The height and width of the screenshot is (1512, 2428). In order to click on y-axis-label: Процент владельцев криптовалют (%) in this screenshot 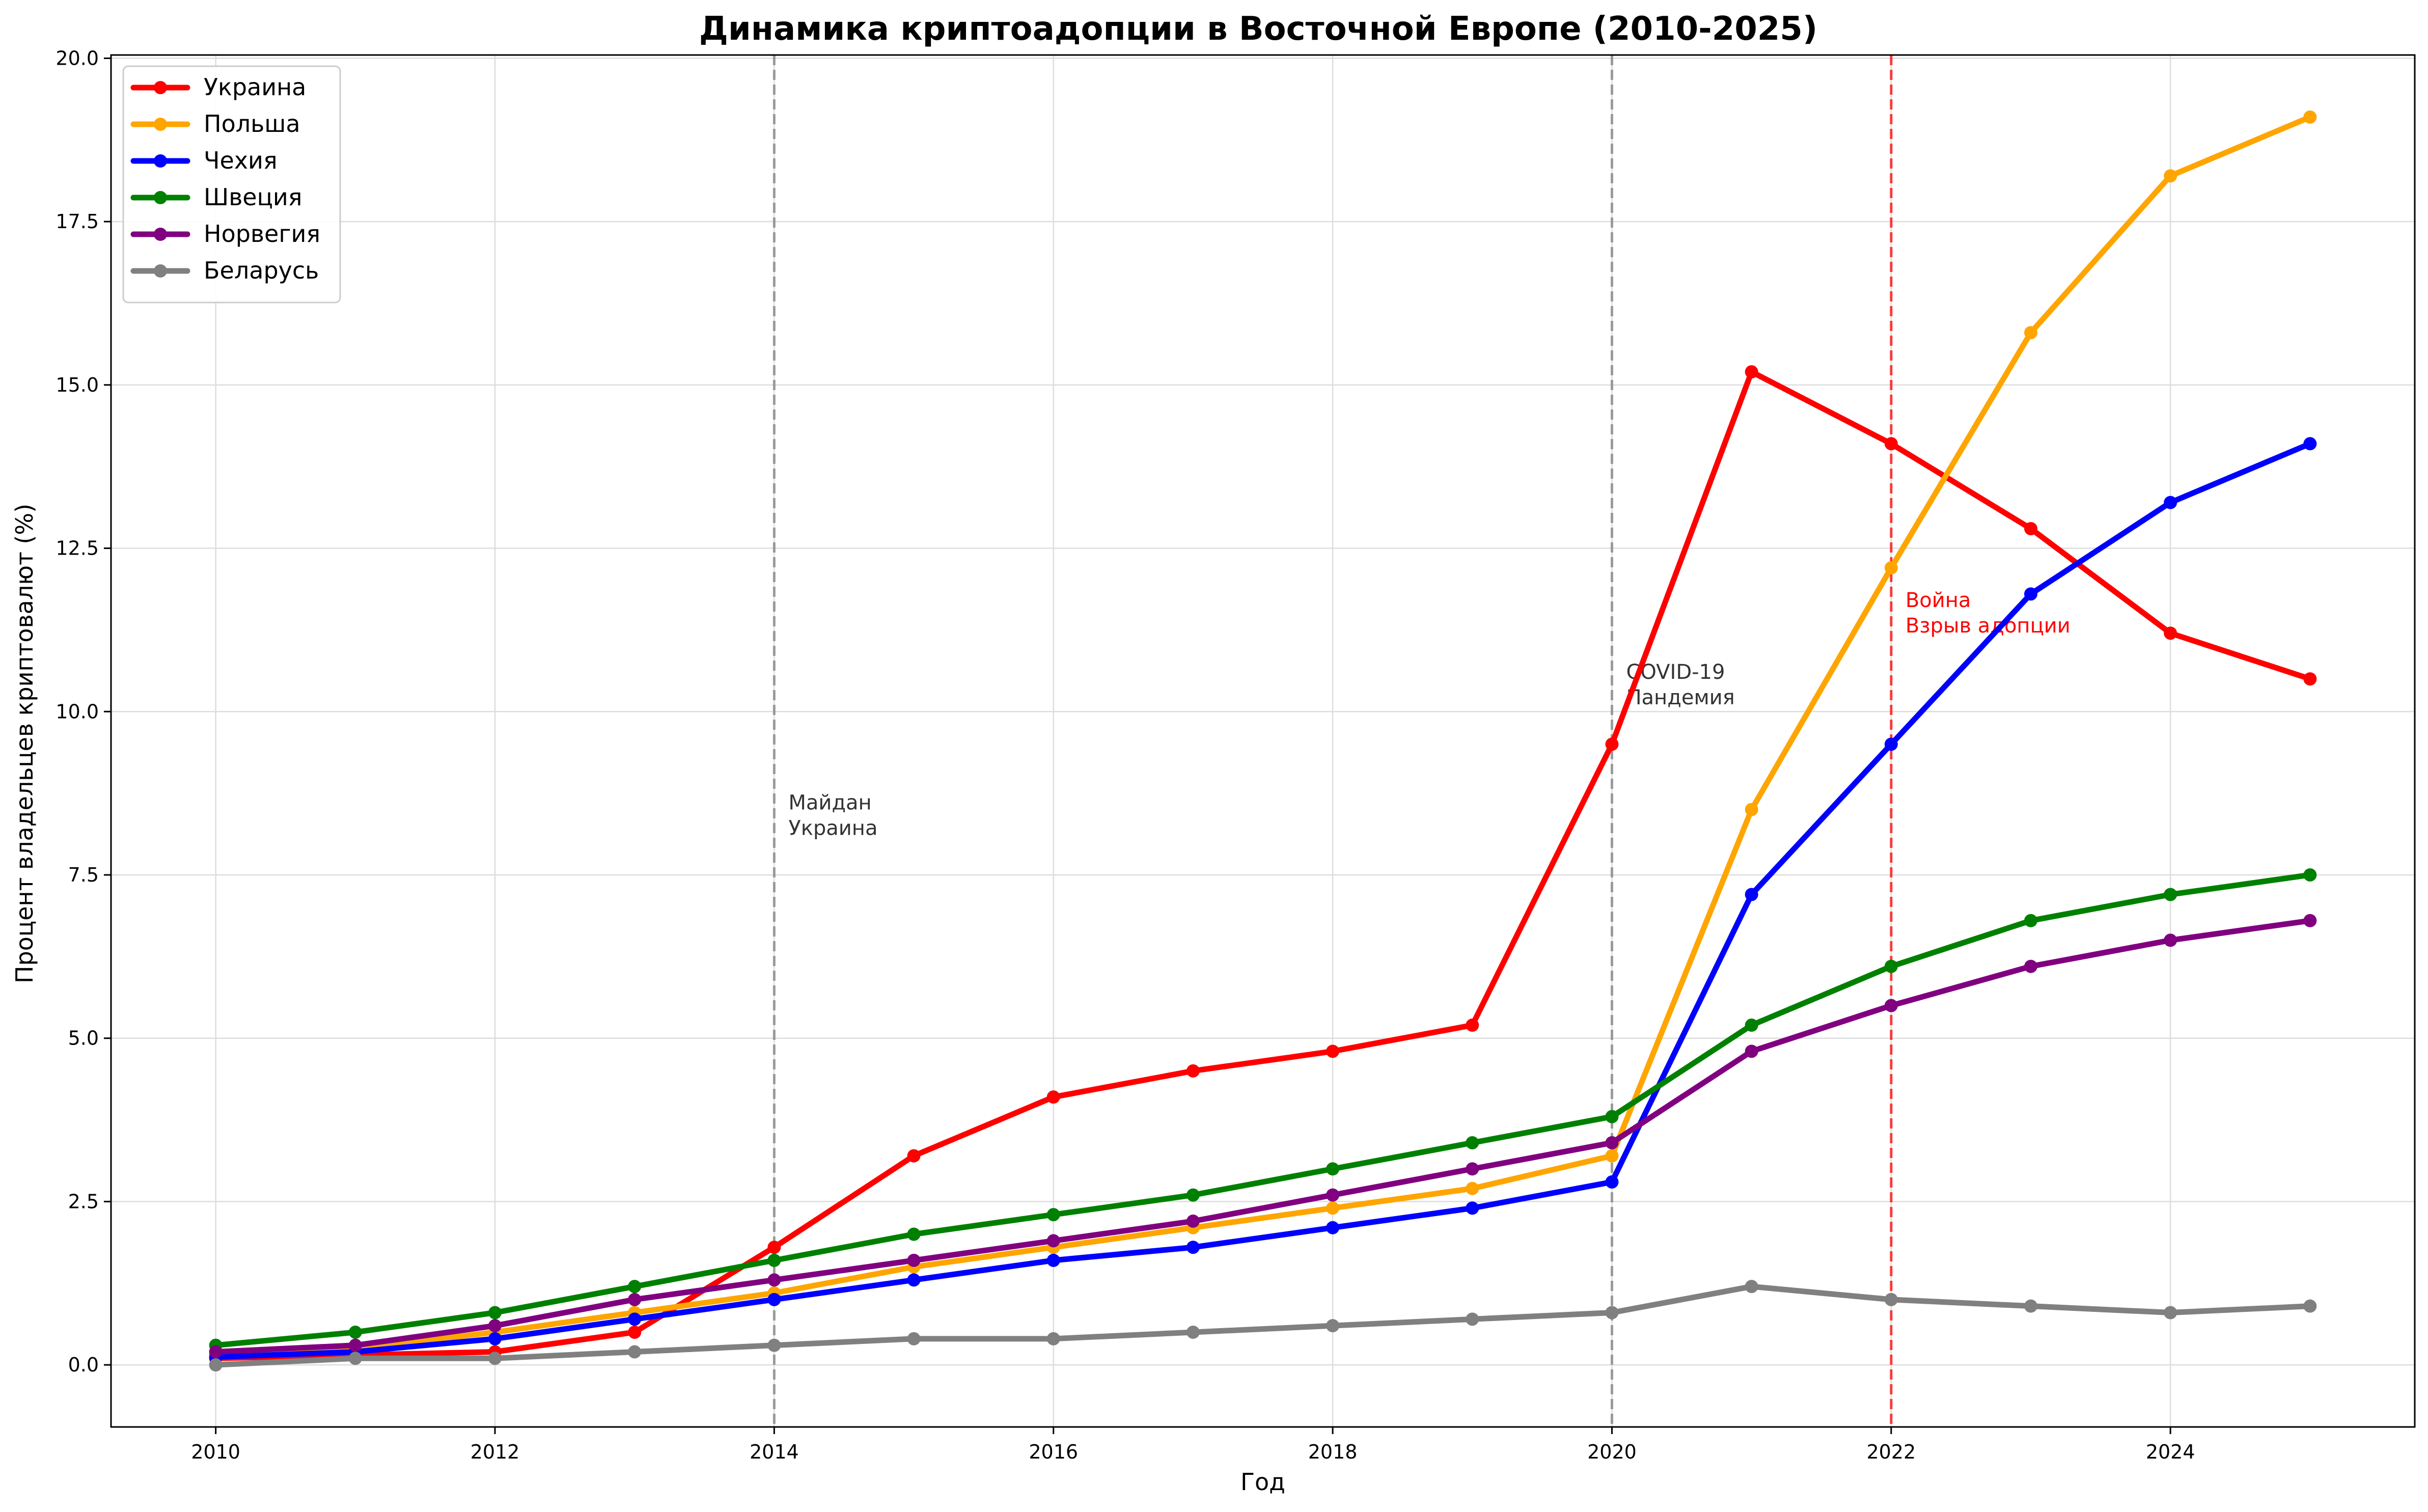, I will do `click(24, 743)`.